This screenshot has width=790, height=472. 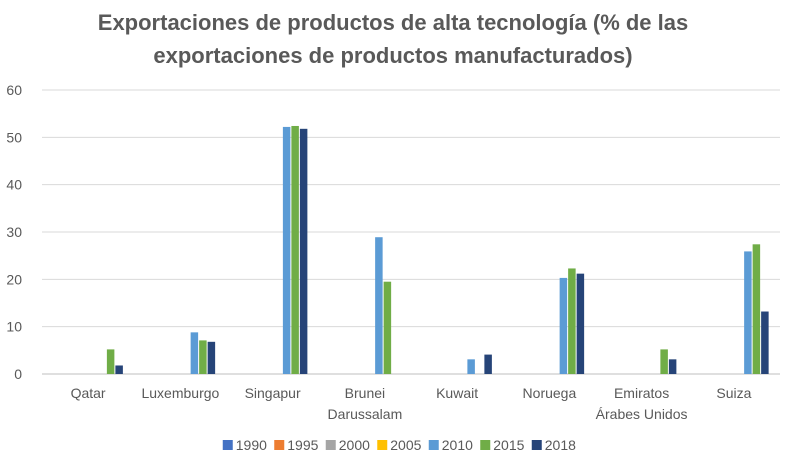 What do you see at coordinates (457, 445) in the screenshot?
I see `legend-label: 2010` at bounding box center [457, 445].